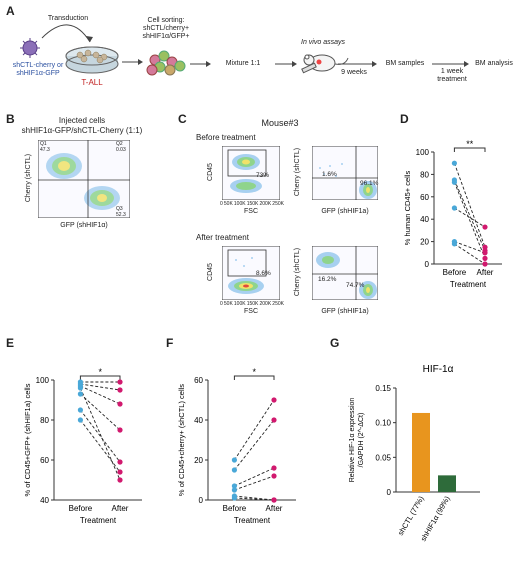 The width and height of the screenshot is (520, 561). Describe the element at coordinates (84, 179) in the screenshot. I see `panel-b-flow-plot` at that location.